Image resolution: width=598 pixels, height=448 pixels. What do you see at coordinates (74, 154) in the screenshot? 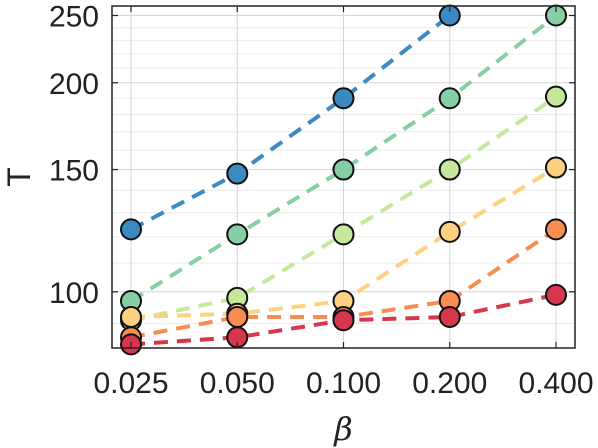
I see `y-tick-labels: 100 150 200 250` at bounding box center [74, 154].